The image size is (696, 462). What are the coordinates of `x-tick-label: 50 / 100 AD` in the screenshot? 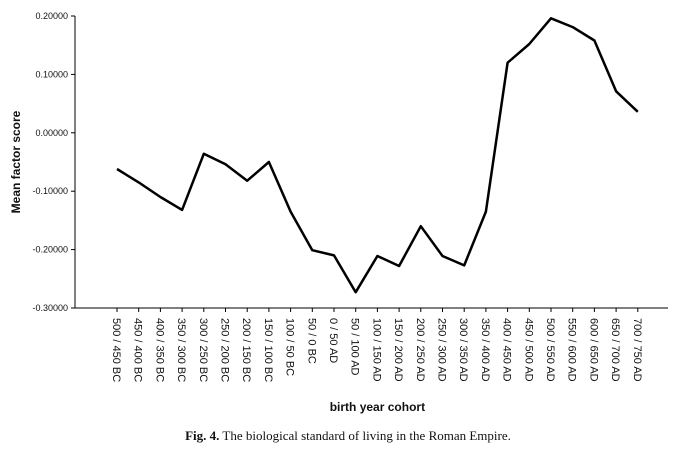 It's located at (355, 347).